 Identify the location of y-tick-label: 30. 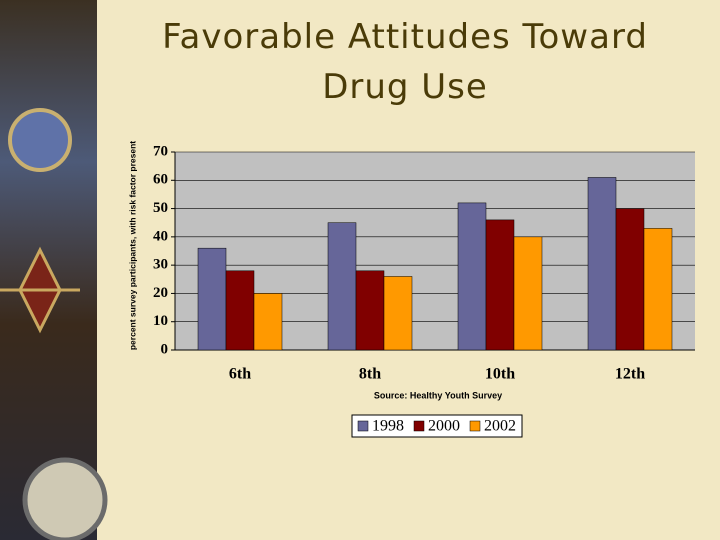
(160, 265).